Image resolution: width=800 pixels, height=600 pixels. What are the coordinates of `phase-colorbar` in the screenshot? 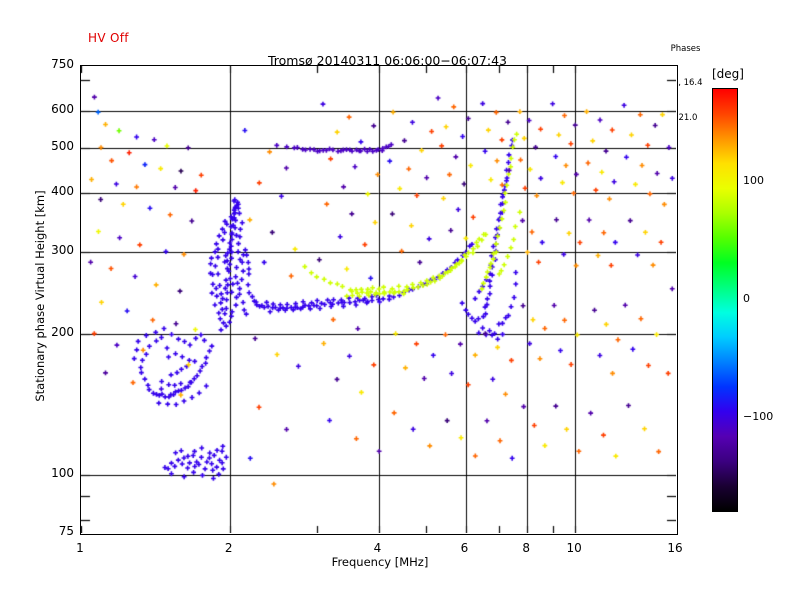 It's located at (725, 300).